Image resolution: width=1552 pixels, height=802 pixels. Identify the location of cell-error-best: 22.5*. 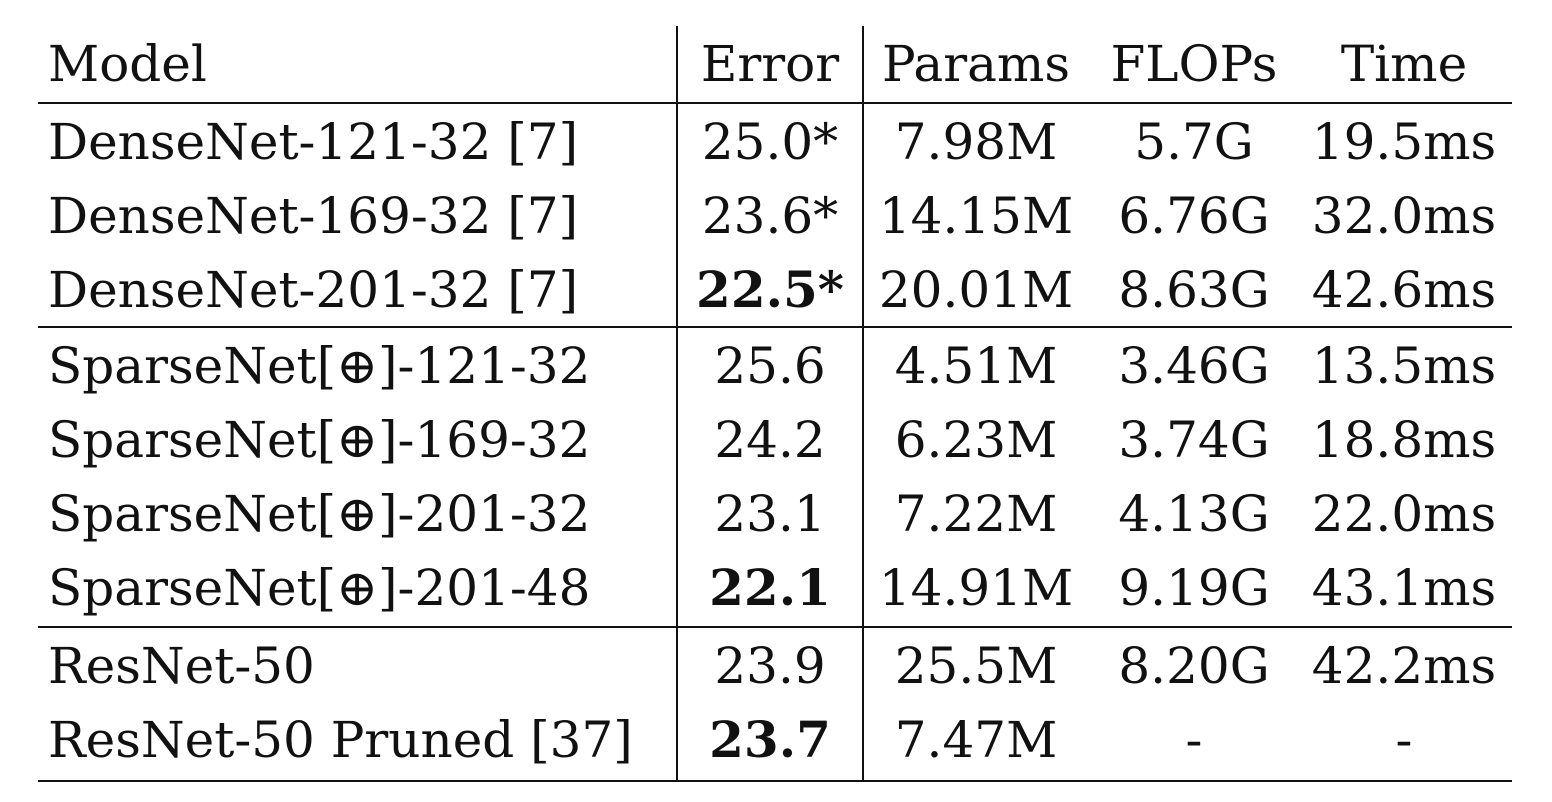
(770, 289).